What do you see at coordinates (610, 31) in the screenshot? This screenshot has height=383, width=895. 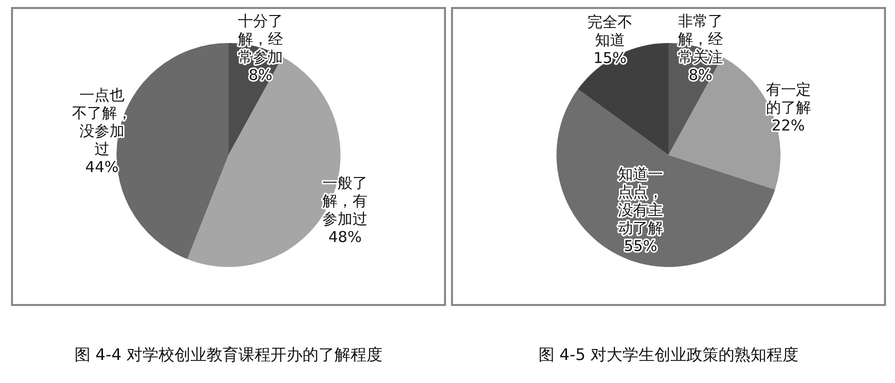 I see `slice-label: 完全不知道` at bounding box center [610, 31].